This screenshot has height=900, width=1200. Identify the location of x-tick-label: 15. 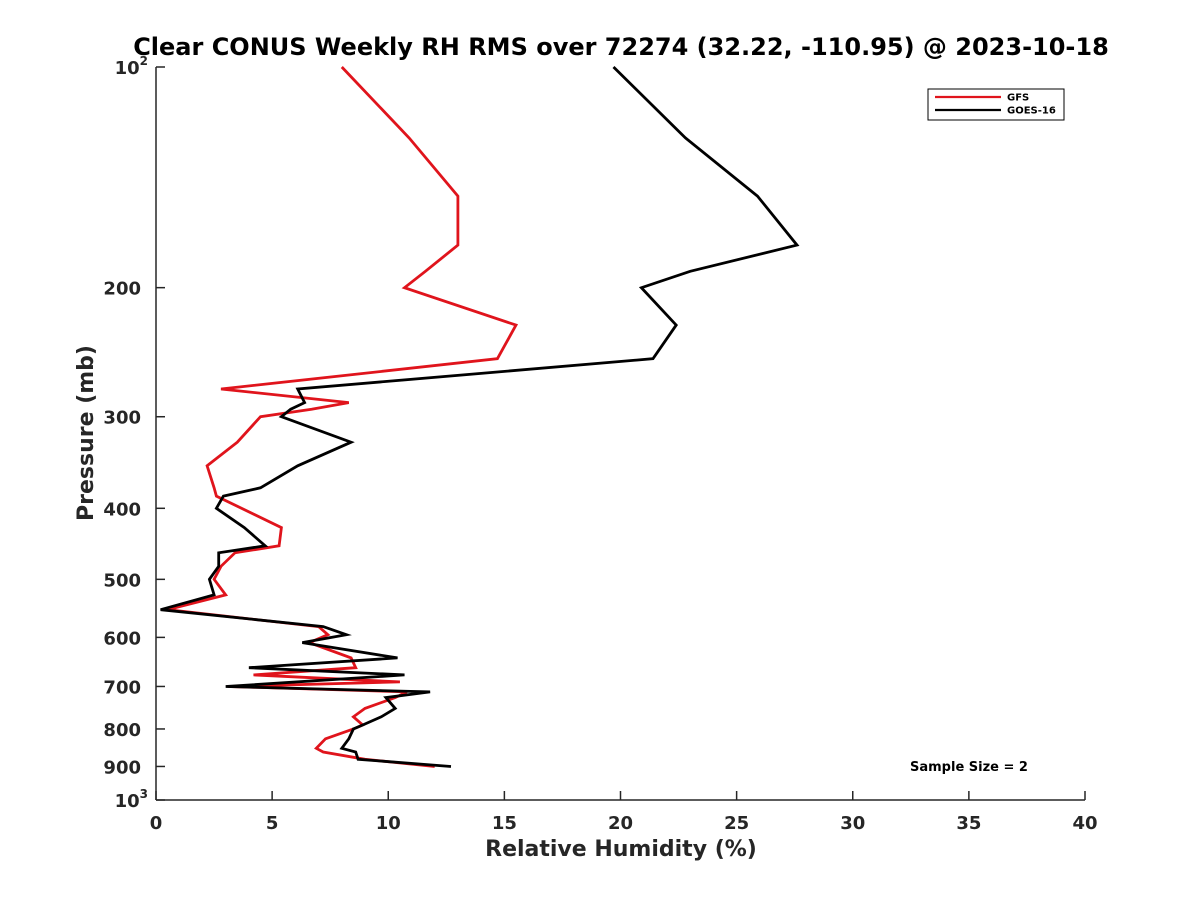
(504, 823).